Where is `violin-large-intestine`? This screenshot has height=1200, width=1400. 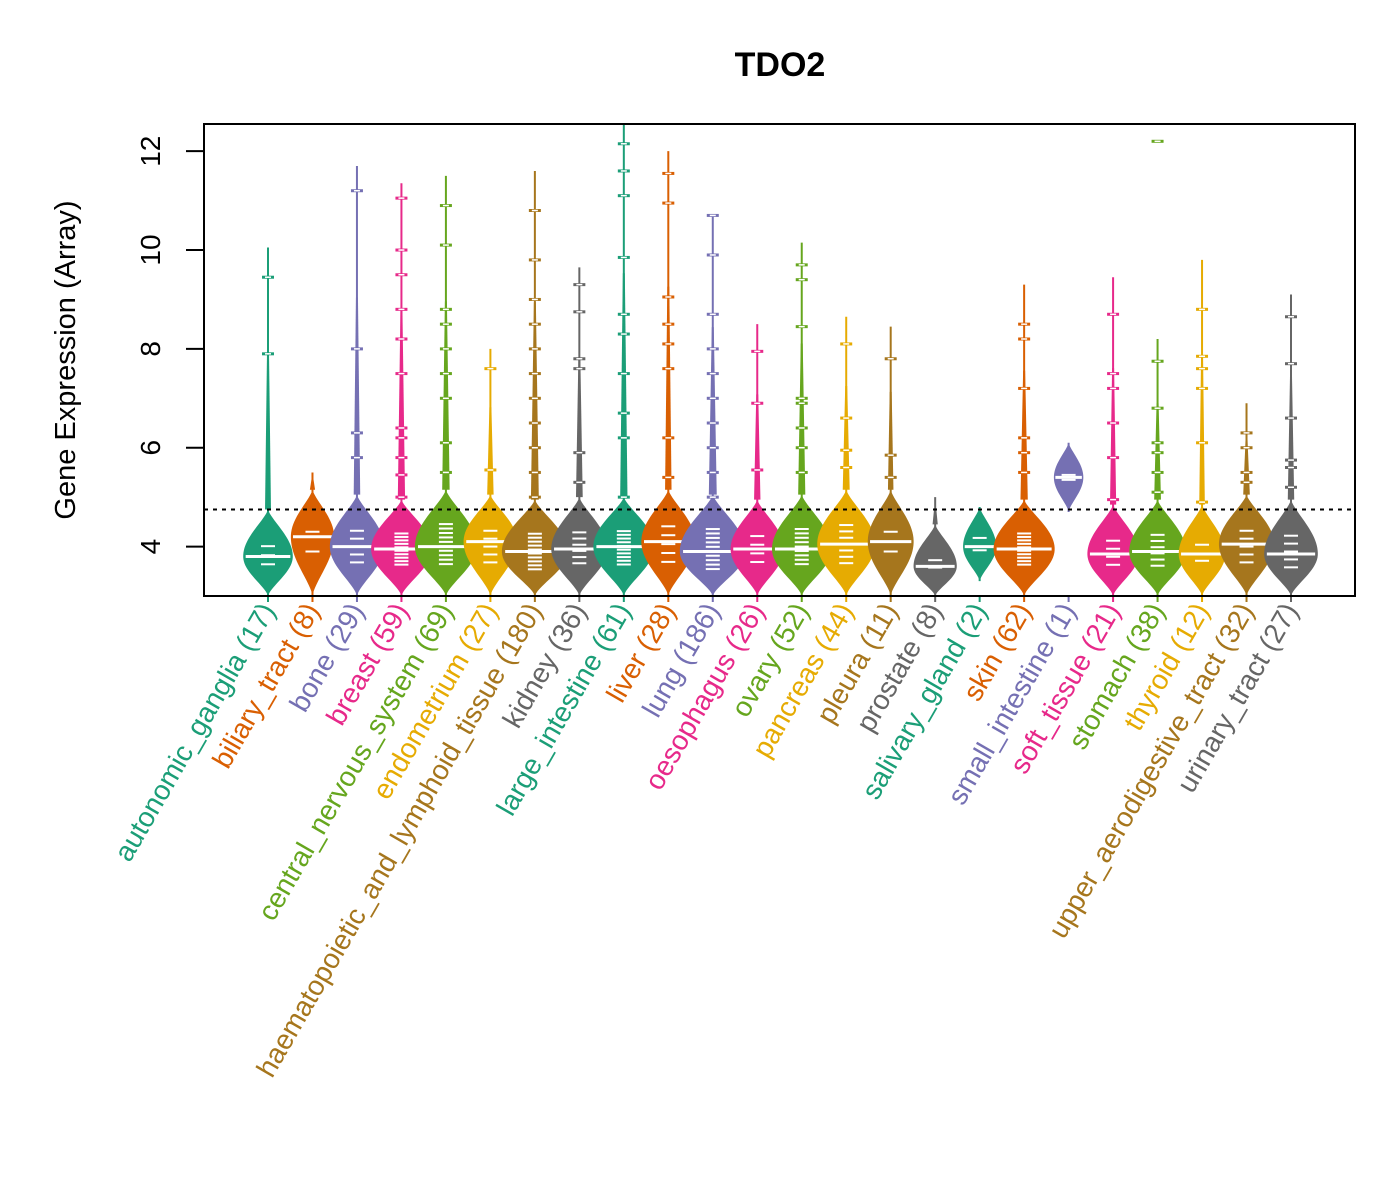
violin-large-intestine is located at coordinates (624, 363).